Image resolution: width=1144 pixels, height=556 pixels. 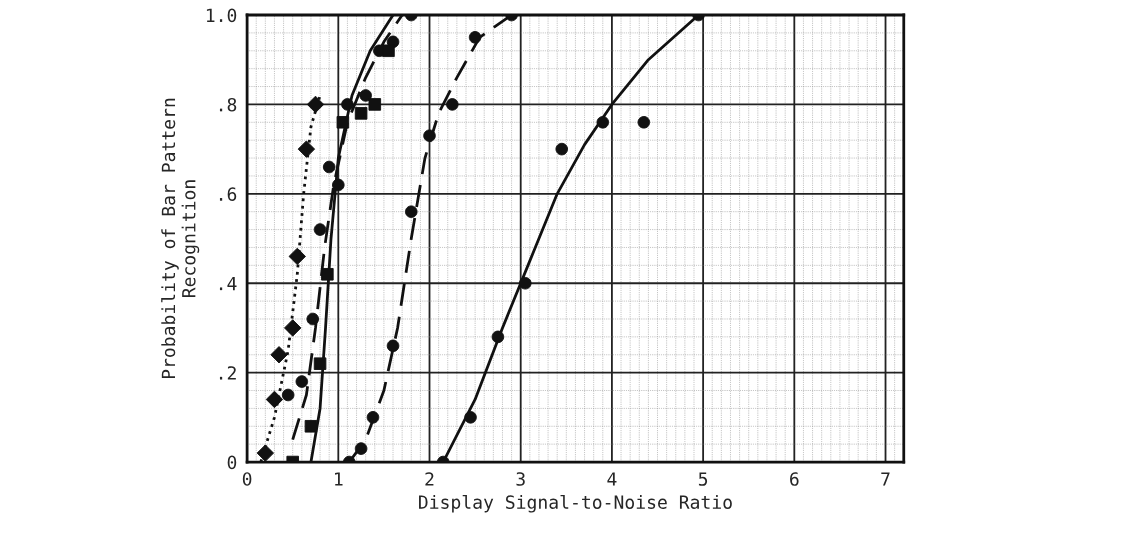 I want to click on y-tick-label: .6, so click(x=228, y=194).